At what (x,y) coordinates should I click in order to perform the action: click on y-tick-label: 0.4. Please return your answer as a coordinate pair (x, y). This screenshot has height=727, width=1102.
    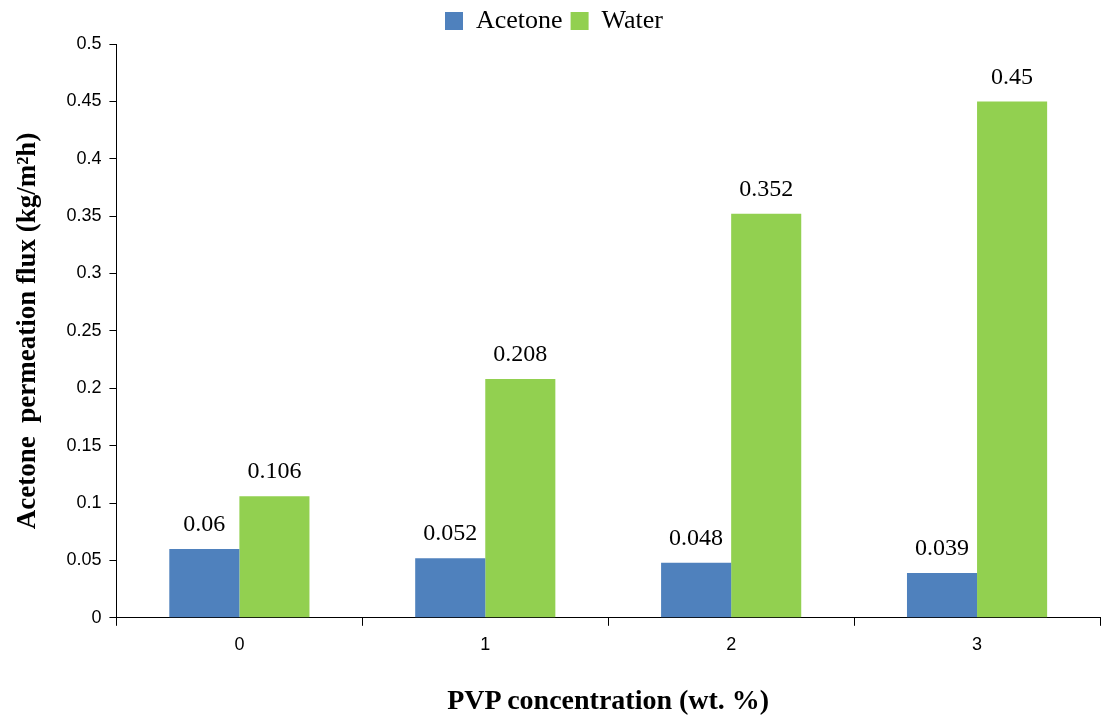
    Looking at the image, I should click on (89, 157).